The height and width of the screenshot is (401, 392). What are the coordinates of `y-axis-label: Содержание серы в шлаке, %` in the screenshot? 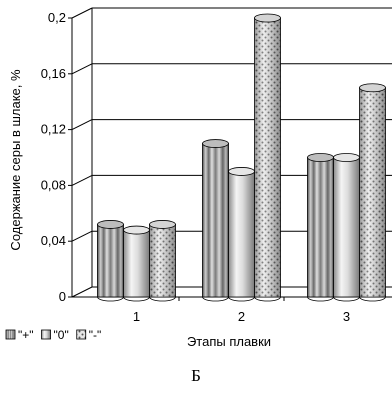 It's located at (15, 160).